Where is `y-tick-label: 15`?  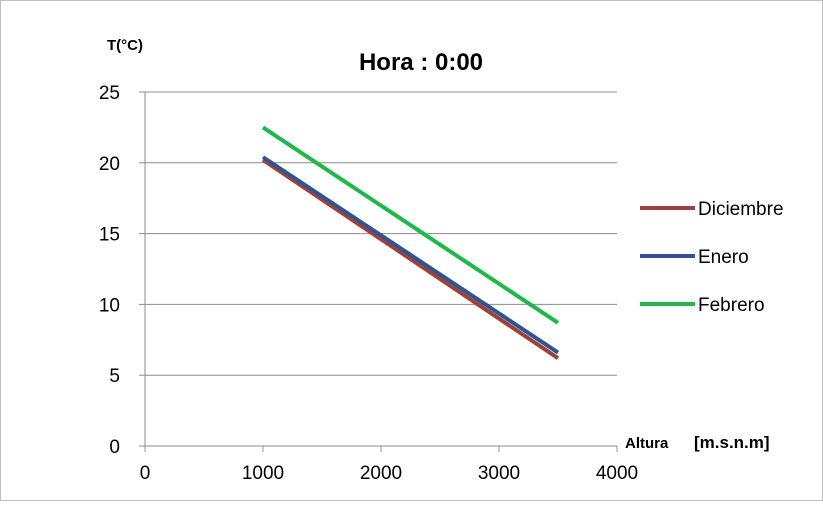 y-tick-label: 15 is located at coordinates (109, 235).